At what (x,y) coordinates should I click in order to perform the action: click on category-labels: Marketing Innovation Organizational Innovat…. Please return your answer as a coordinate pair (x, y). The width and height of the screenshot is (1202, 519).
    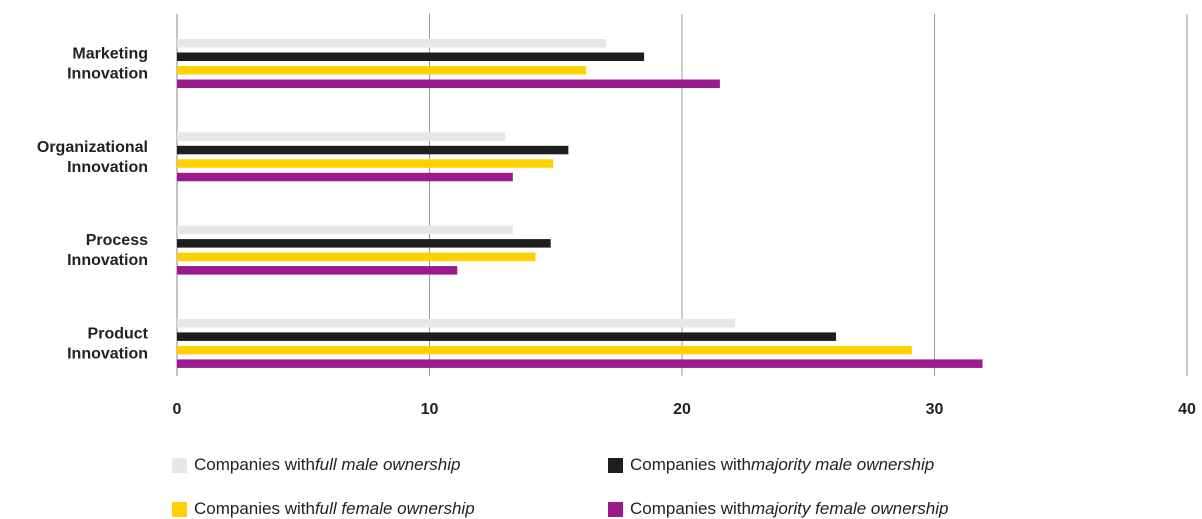
    Looking at the image, I should click on (93, 204).